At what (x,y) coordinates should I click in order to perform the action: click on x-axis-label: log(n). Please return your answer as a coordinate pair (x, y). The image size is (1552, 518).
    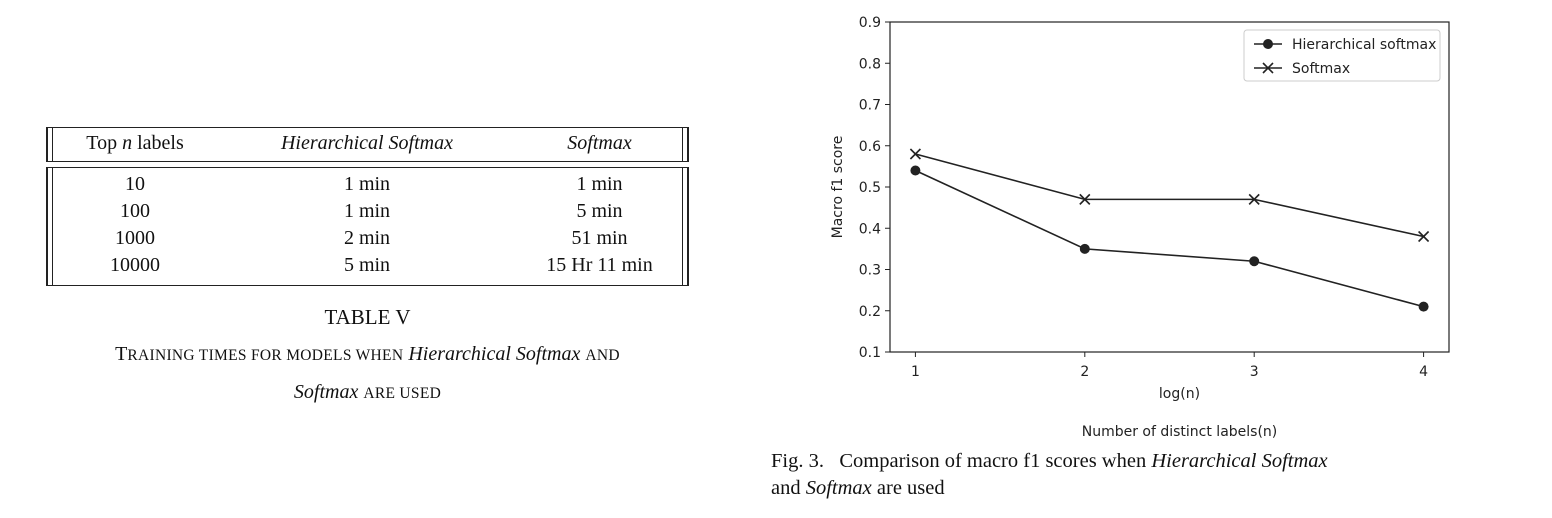
    Looking at the image, I should click on (1179, 394).